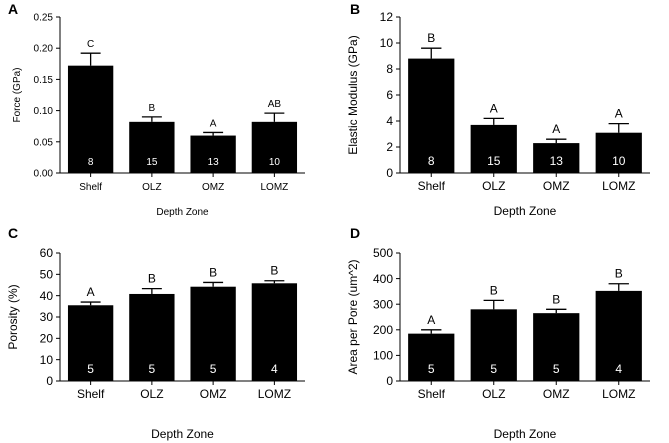 Image resolution: width=669 pixels, height=443 pixels. Describe the element at coordinates (383, 304) in the screenshot. I see `y-tick-label: 300` at that location.